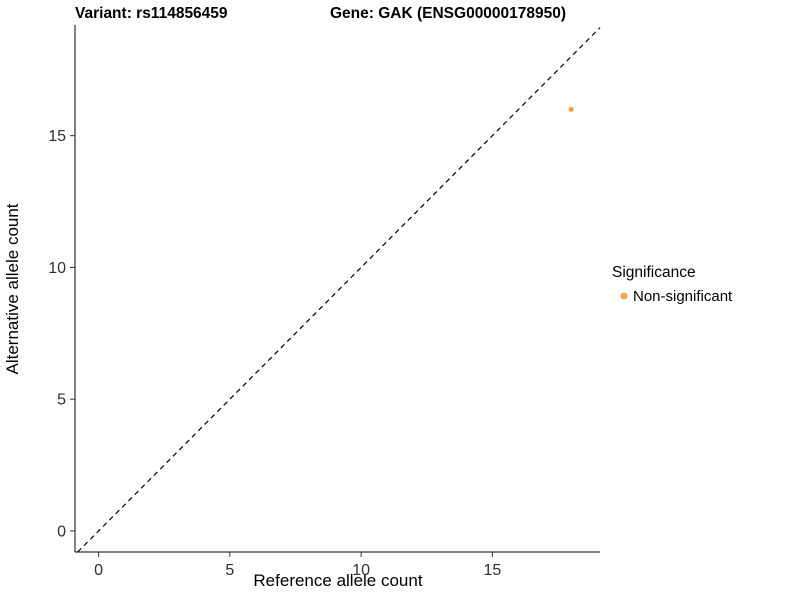 Image resolution: width=800 pixels, height=600 pixels. Describe the element at coordinates (57, 268) in the screenshot. I see `y-tick-label: 10` at that location.